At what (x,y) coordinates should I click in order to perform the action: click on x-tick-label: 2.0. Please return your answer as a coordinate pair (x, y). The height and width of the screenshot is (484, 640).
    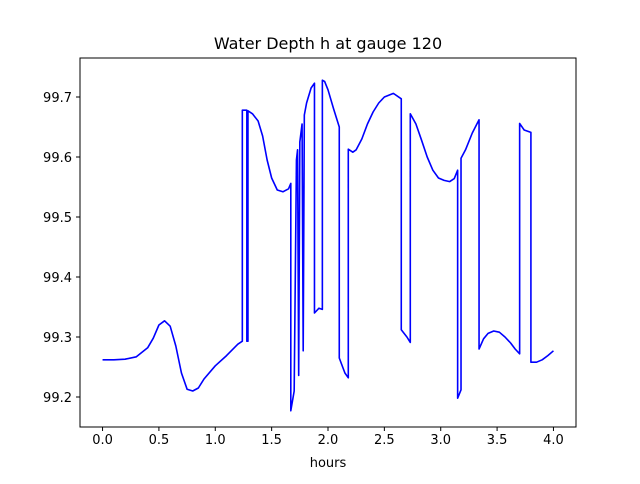
    Looking at the image, I should click on (328, 440).